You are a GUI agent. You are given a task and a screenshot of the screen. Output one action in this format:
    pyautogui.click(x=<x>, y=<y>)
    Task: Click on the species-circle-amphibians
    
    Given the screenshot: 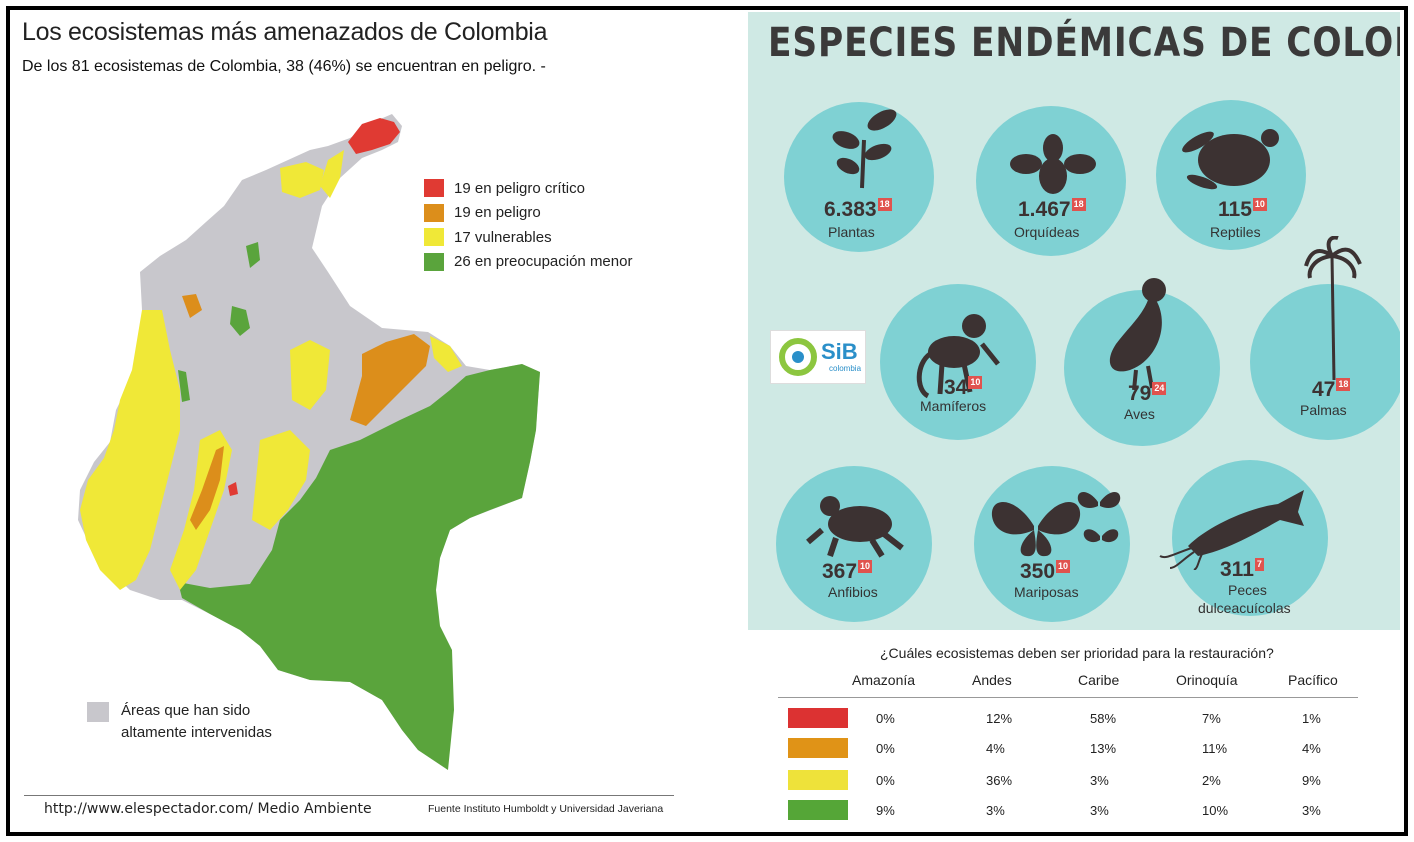 What is the action you would take?
    pyautogui.click(x=854, y=544)
    